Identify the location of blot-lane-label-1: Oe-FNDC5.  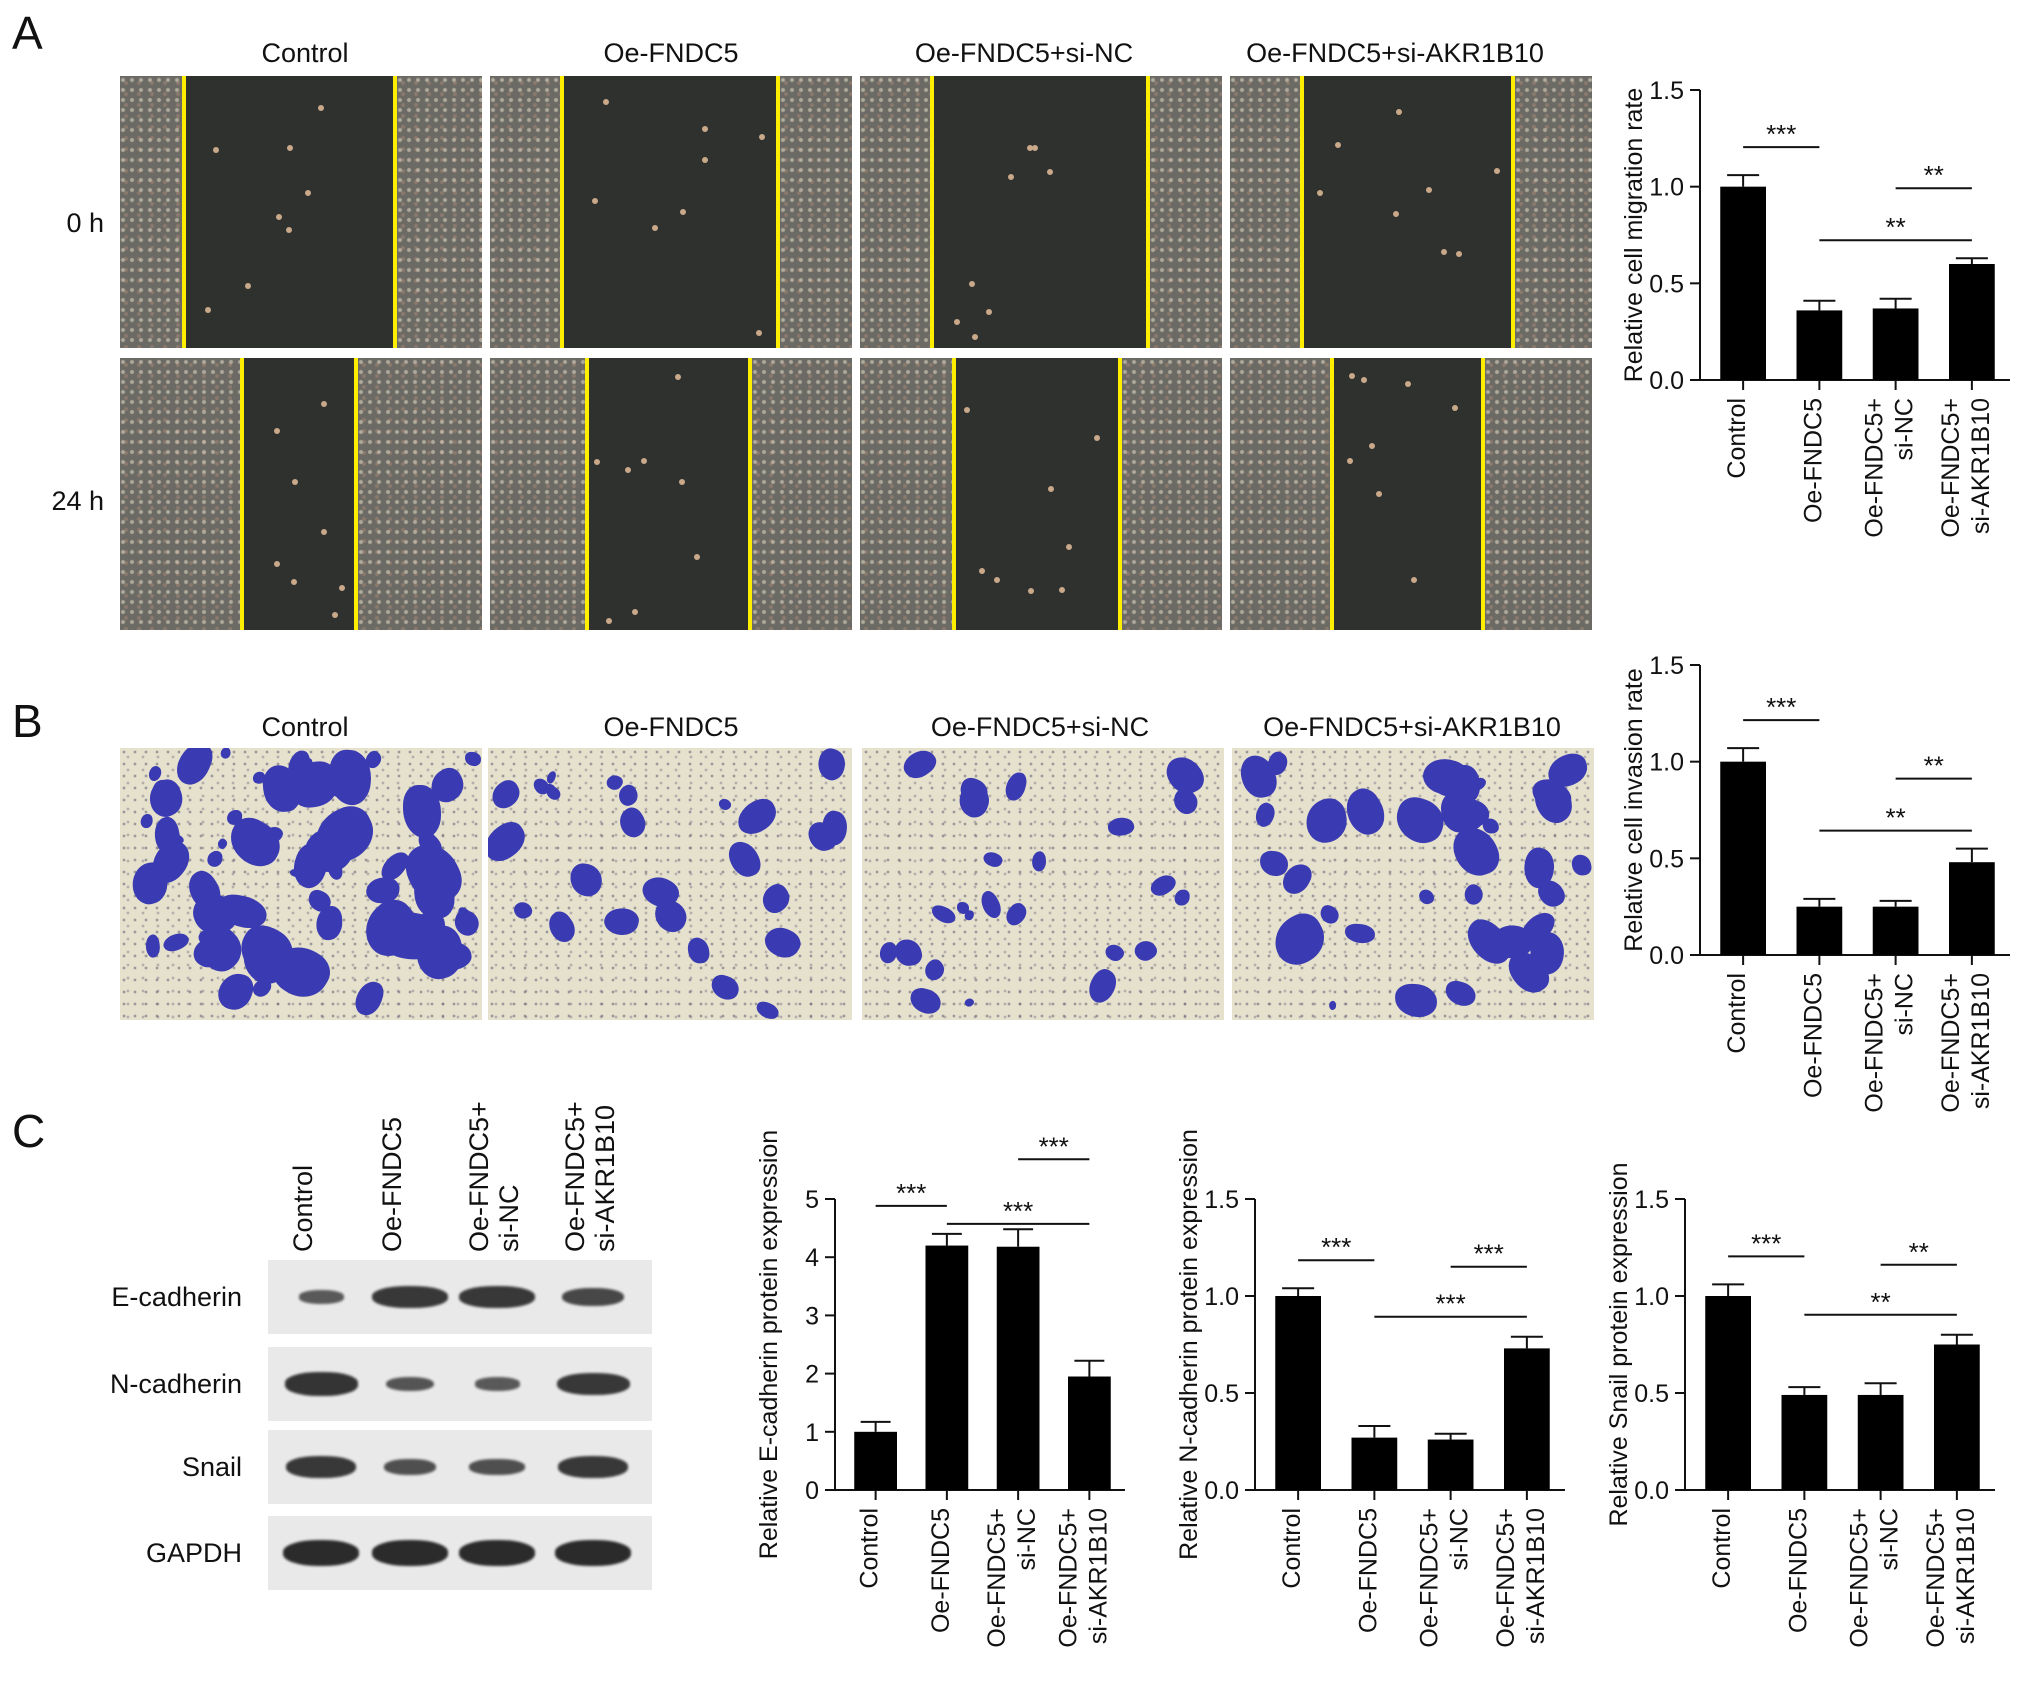
(392, 1184).